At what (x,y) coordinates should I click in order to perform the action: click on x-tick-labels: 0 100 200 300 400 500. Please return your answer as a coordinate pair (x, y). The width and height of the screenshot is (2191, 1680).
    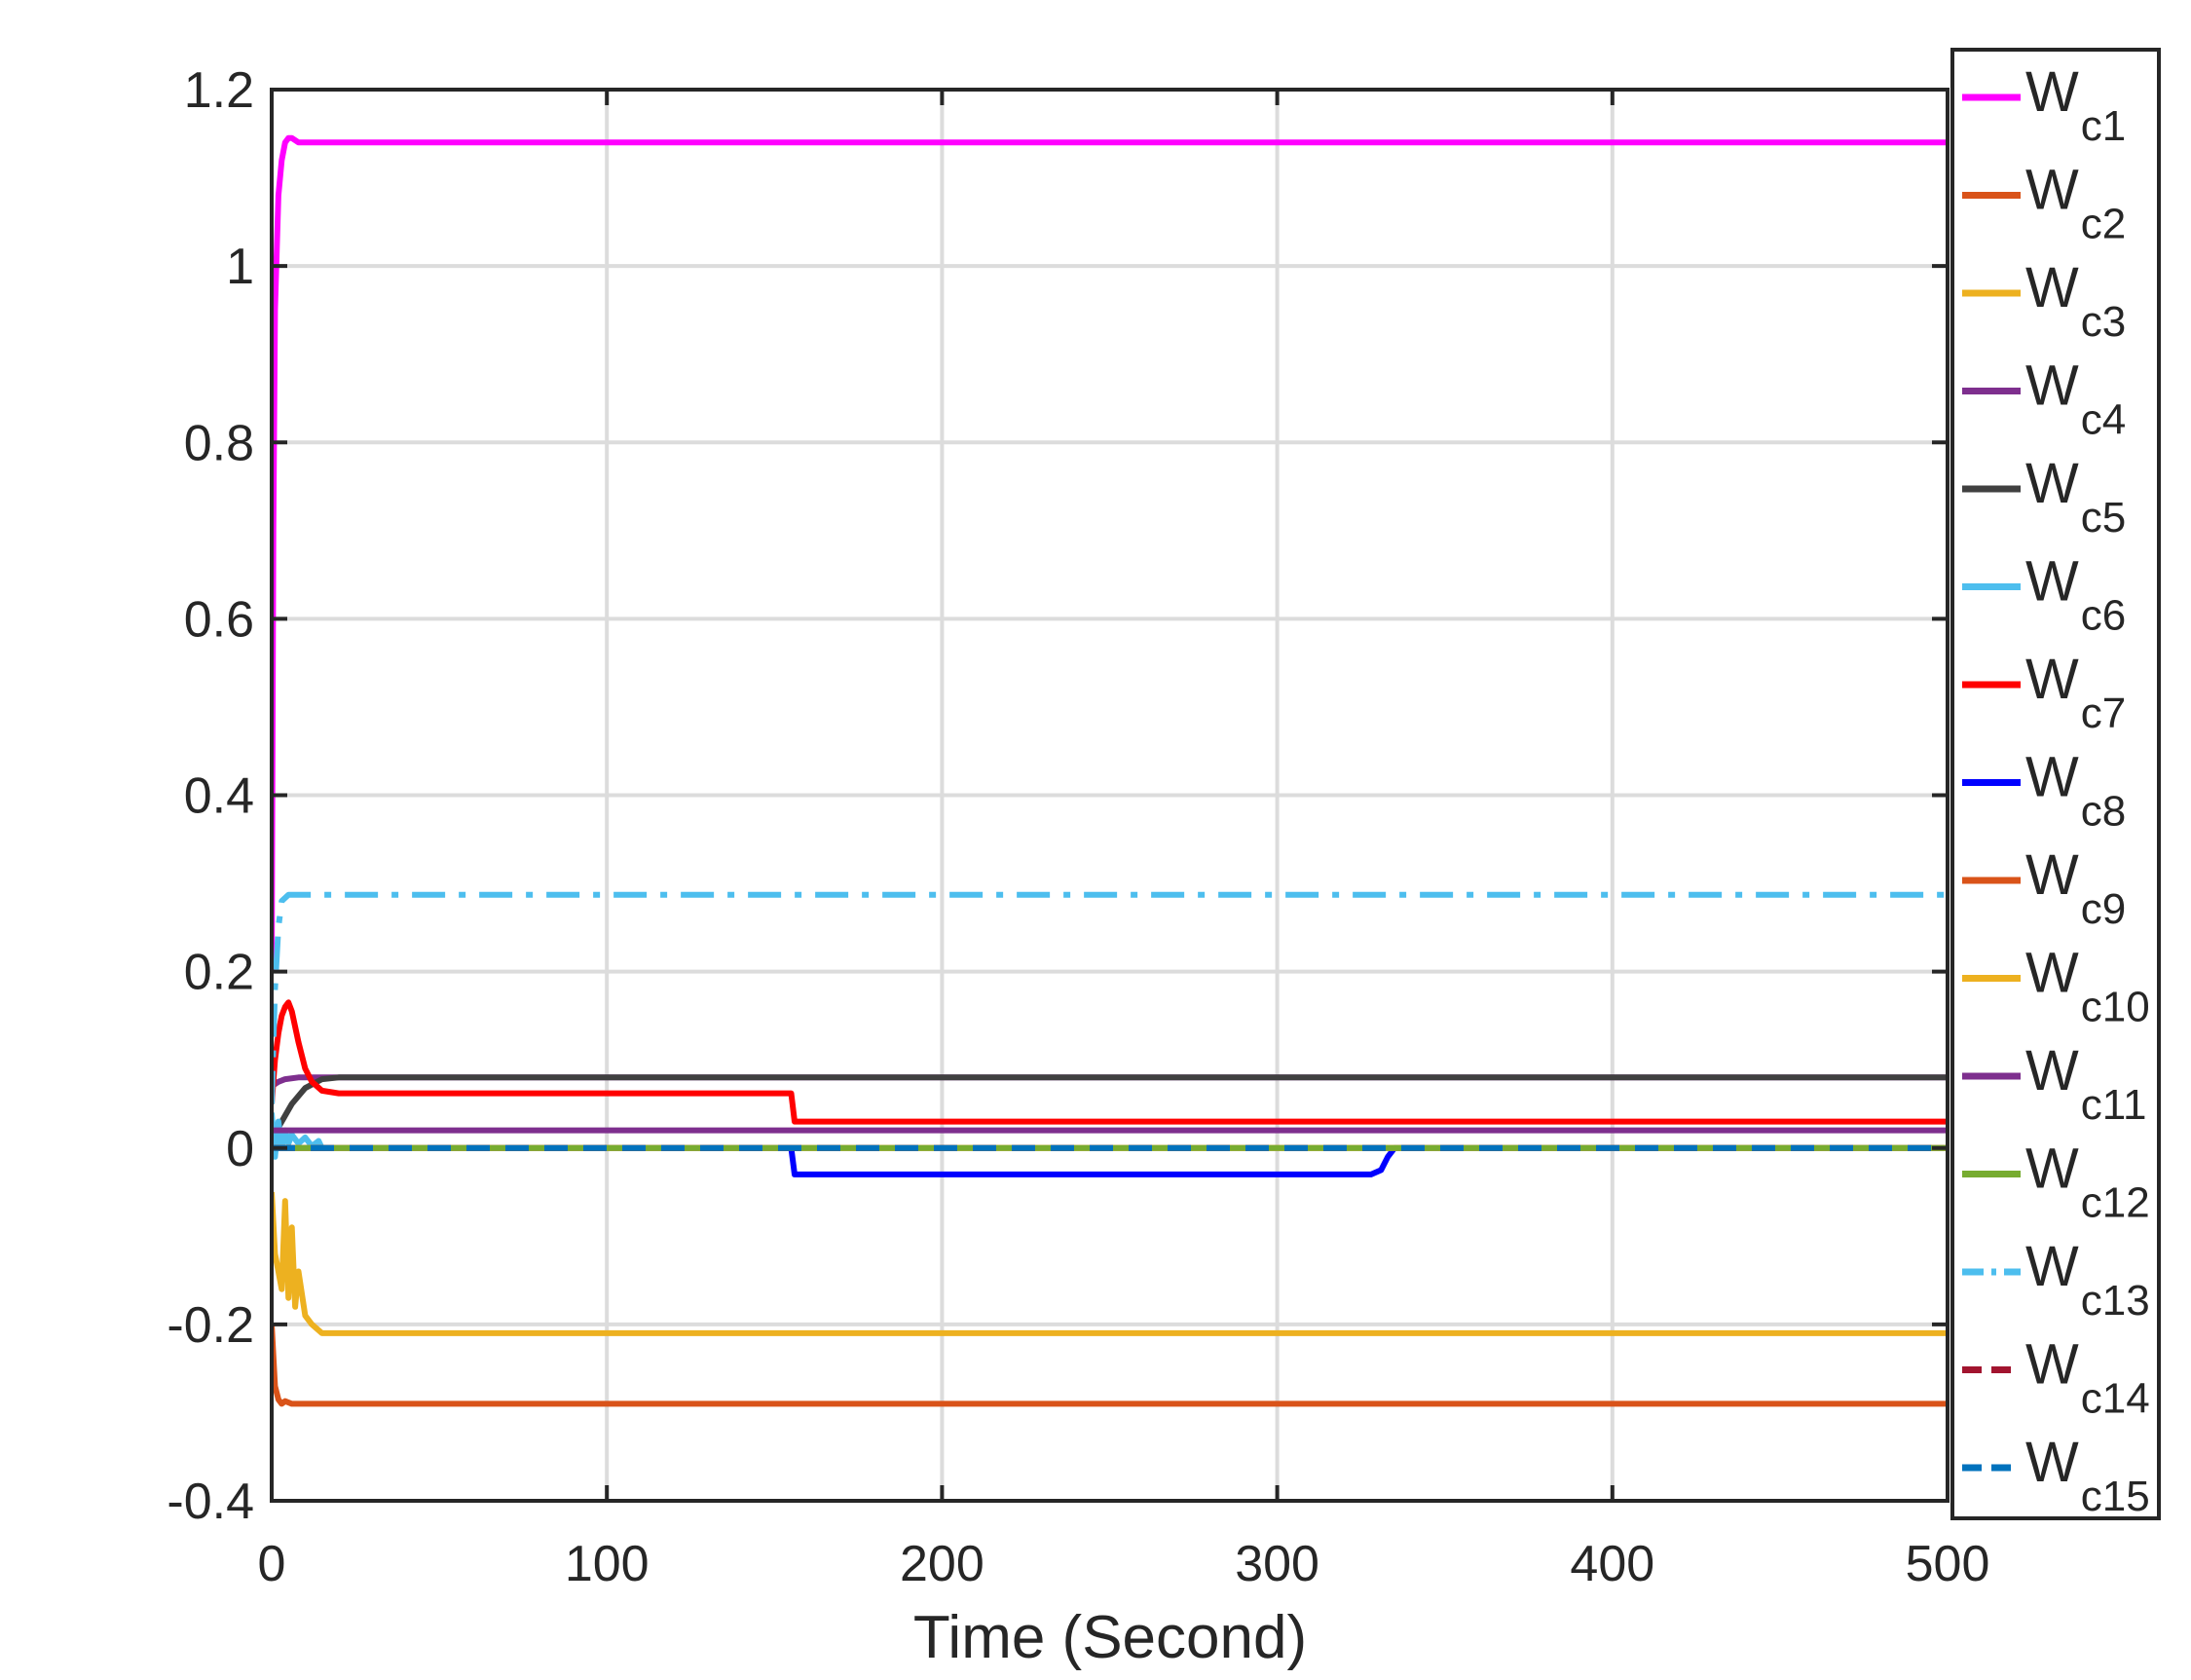
    Looking at the image, I should click on (1124, 1564).